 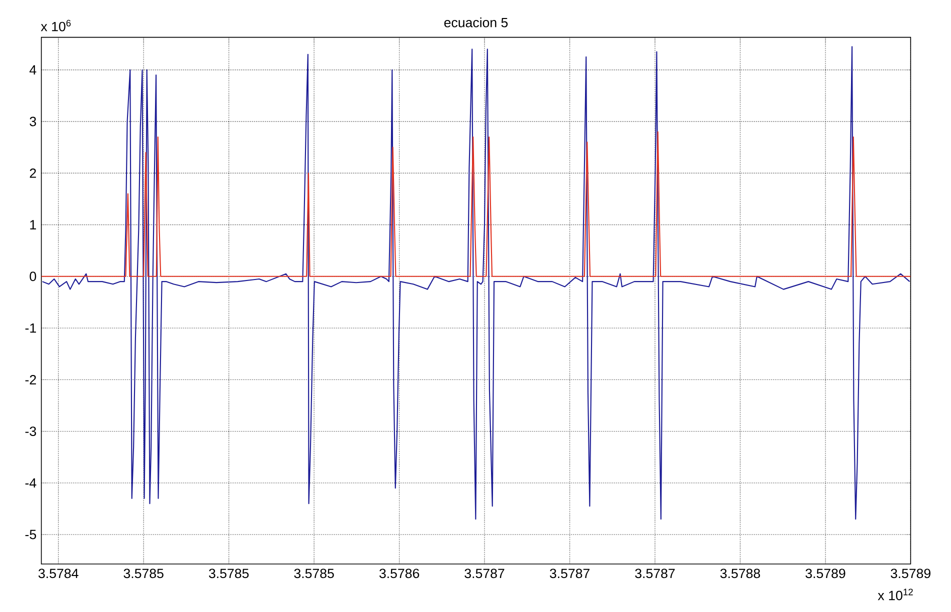 I want to click on x-tick-label: 3.5786, so click(x=399, y=573).